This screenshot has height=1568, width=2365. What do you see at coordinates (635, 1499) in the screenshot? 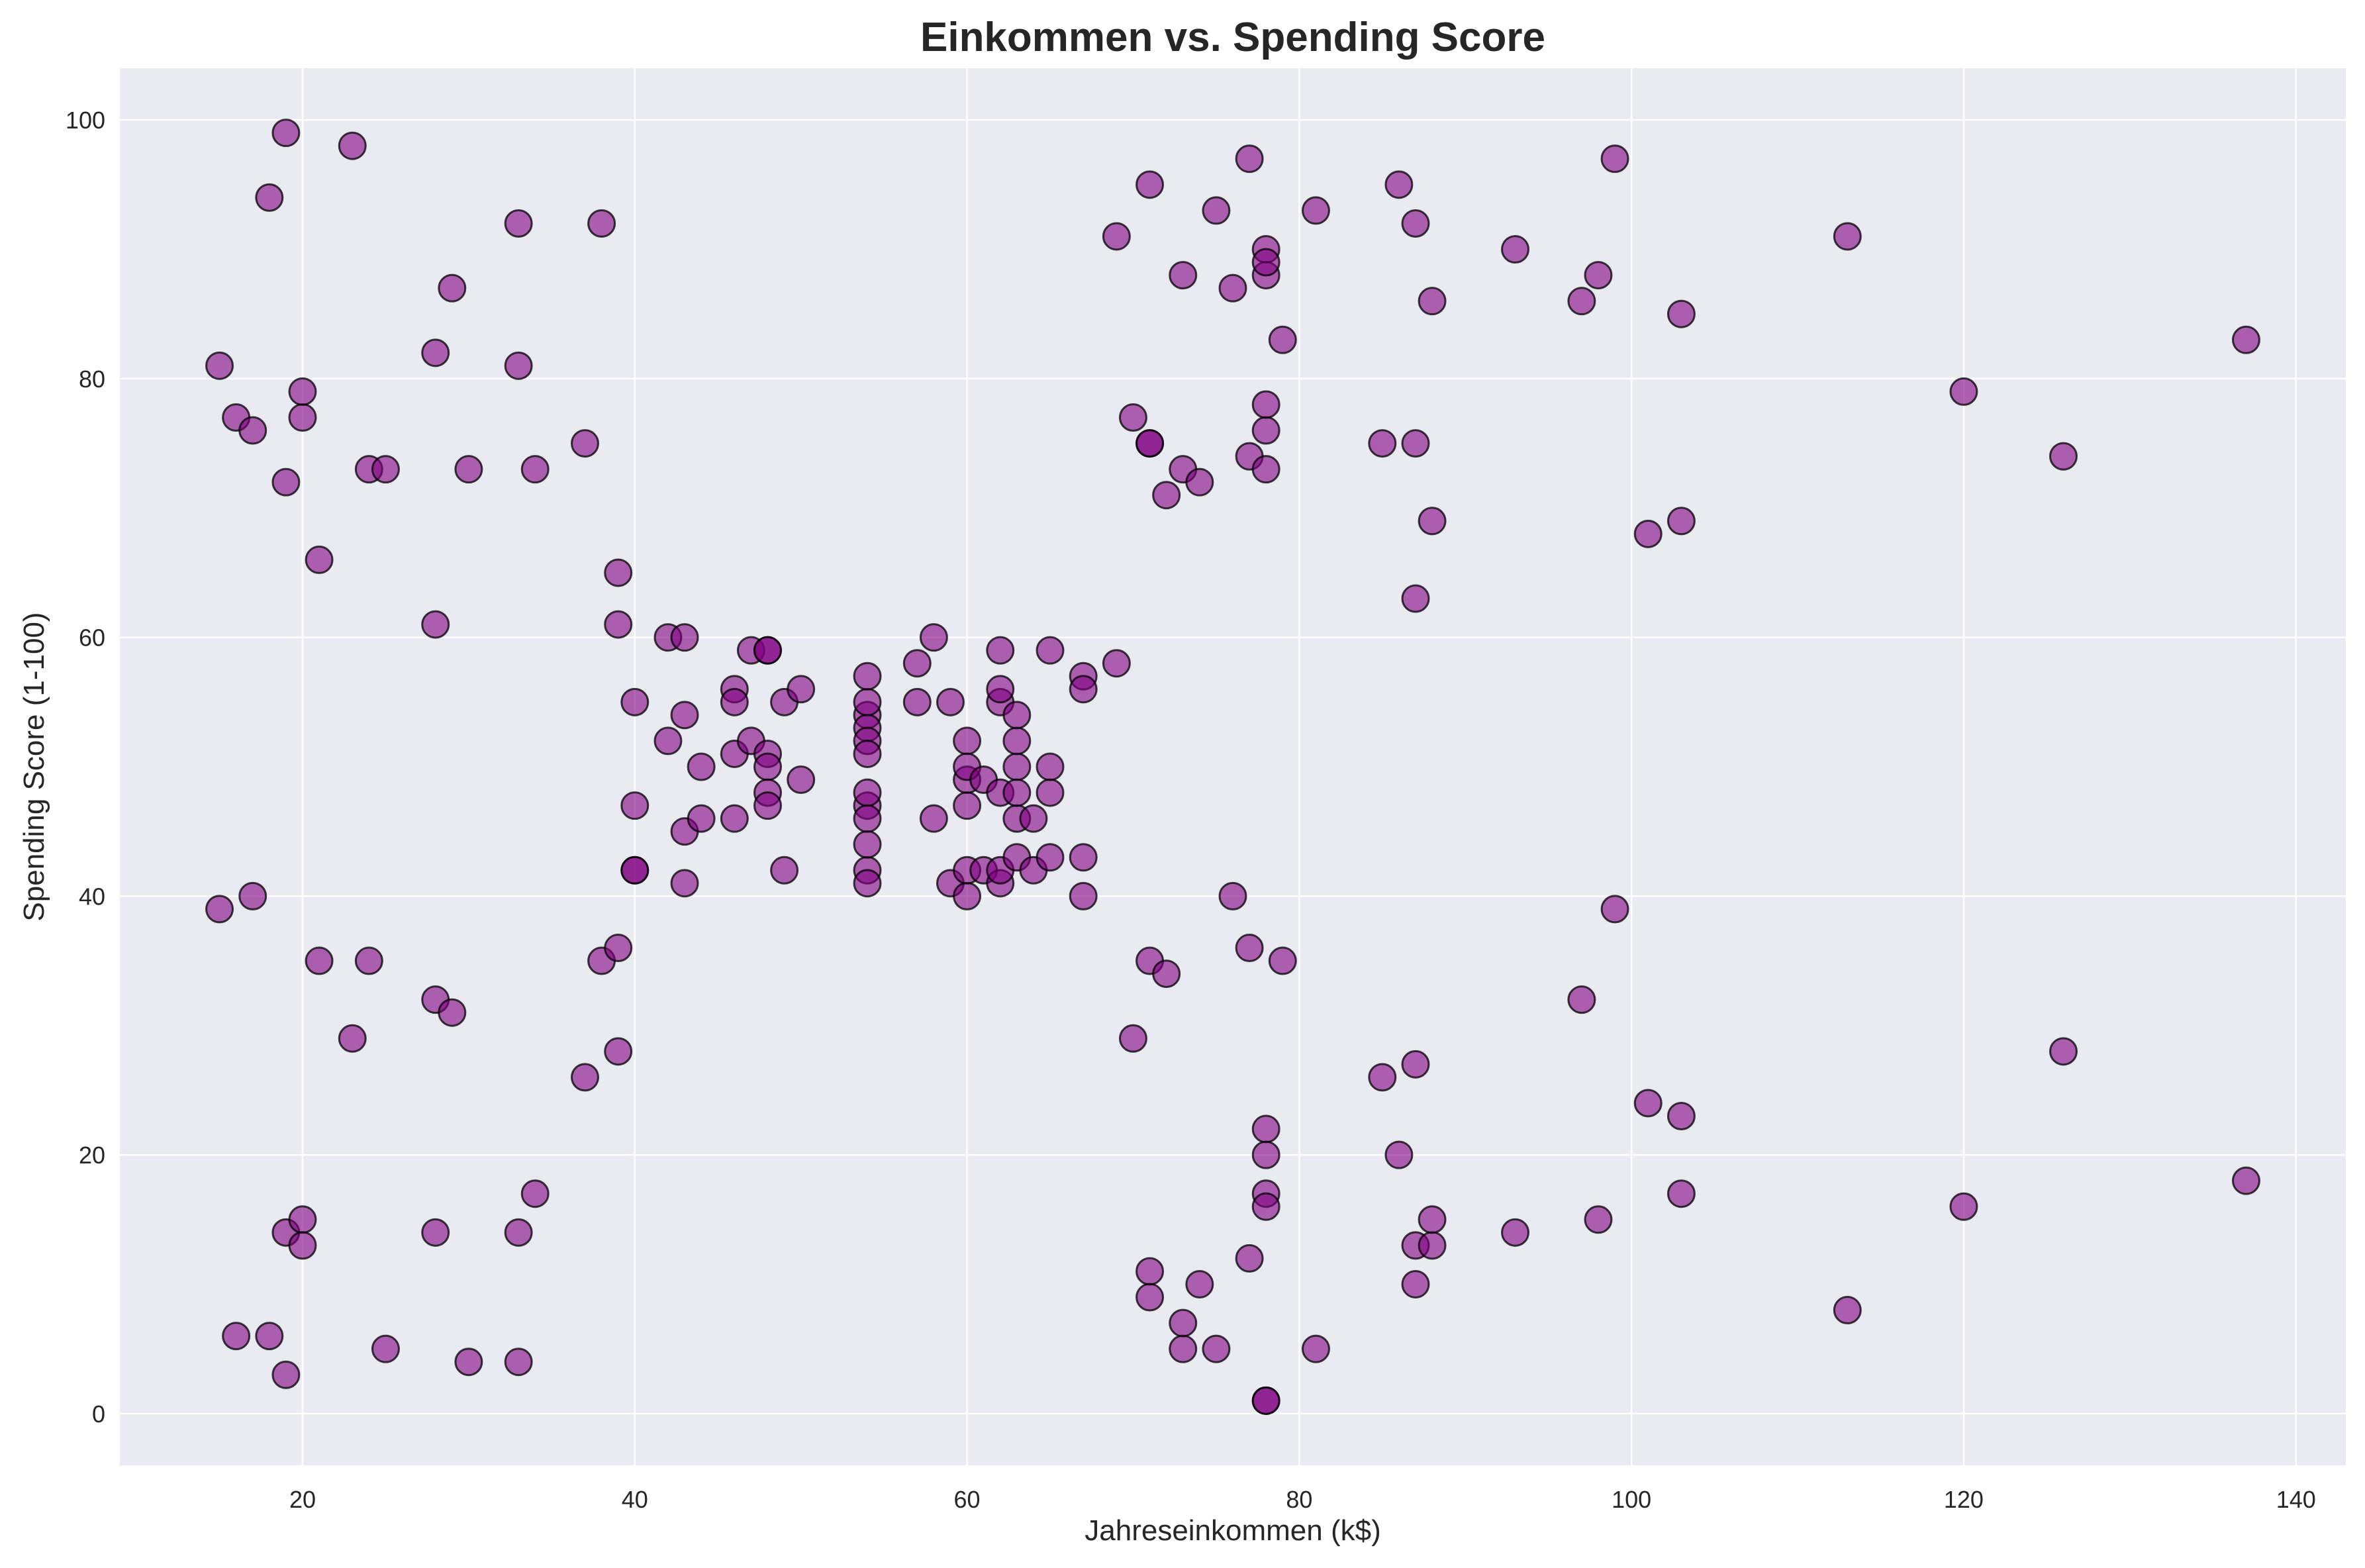
I see `x-tick-label: 40` at bounding box center [635, 1499].